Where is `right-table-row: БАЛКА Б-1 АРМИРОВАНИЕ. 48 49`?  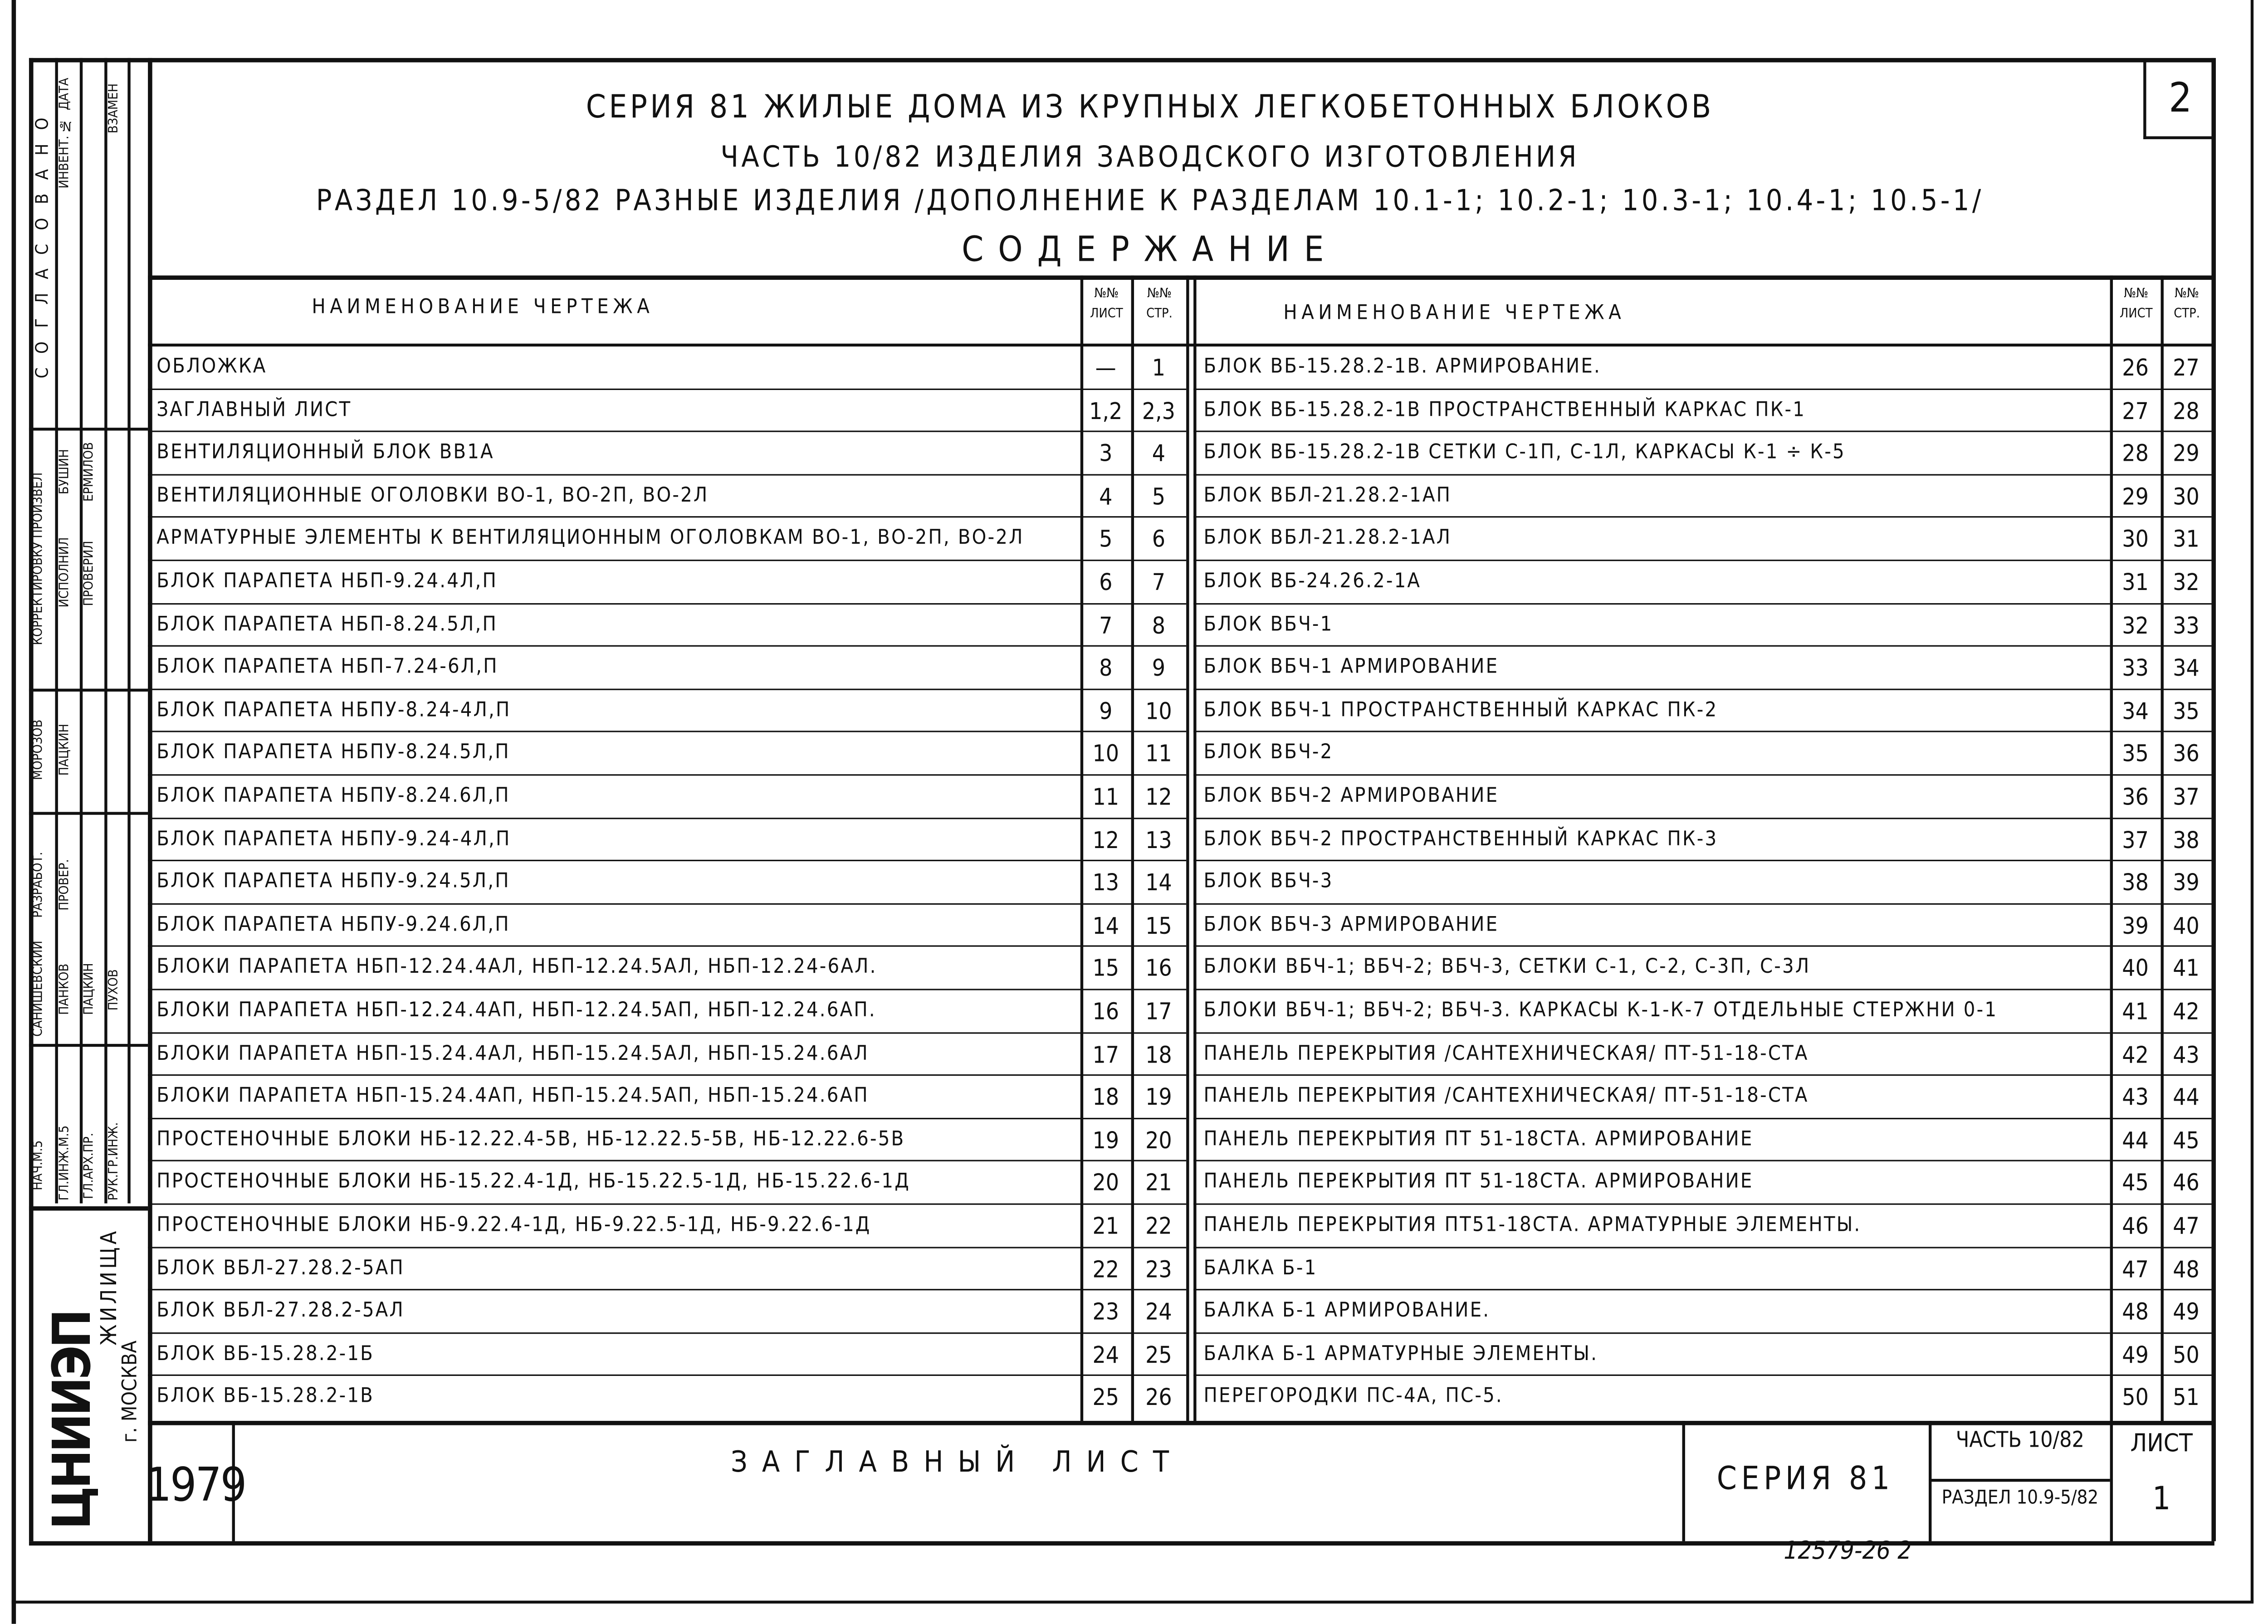
right-table-row: БАЛКА Б-1 АРМИРОВАНИЕ. 48 49 is located at coordinates (1134, 1310).